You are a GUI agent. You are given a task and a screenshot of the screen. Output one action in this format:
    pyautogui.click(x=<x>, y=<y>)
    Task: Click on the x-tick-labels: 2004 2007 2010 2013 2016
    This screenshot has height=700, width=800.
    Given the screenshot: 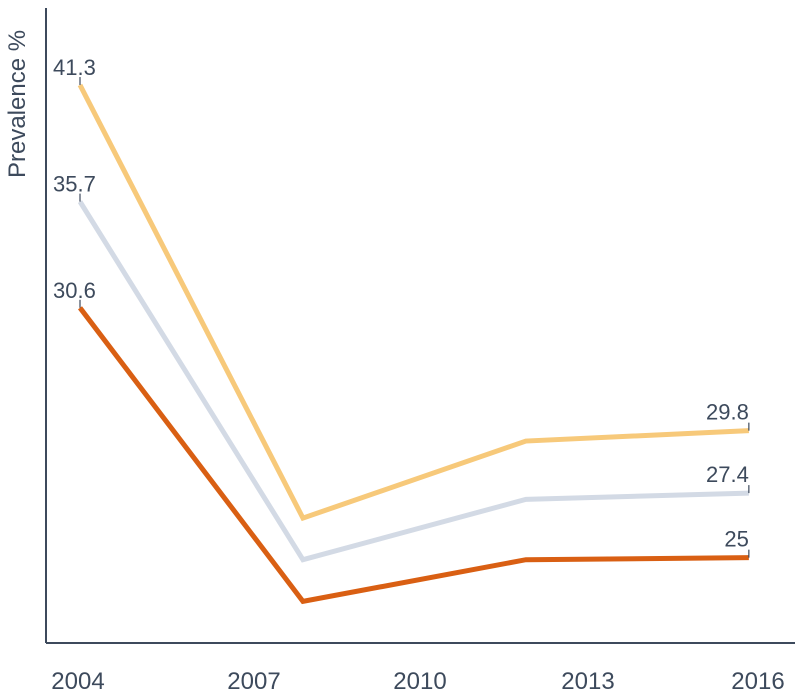 What is the action you would take?
    pyautogui.click(x=417, y=681)
    